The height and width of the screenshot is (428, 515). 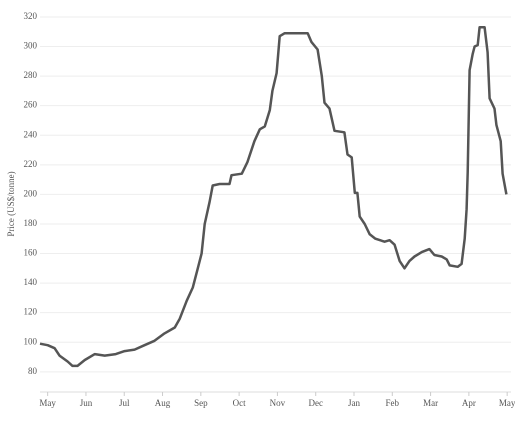 I want to click on y-axis-label: Price (US$/tonne), so click(x=11, y=203).